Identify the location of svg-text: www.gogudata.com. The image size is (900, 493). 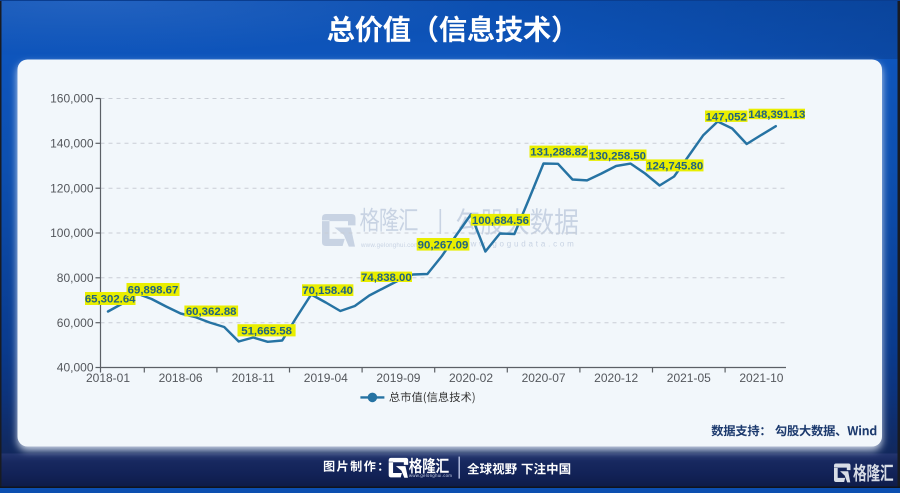
(519, 244).